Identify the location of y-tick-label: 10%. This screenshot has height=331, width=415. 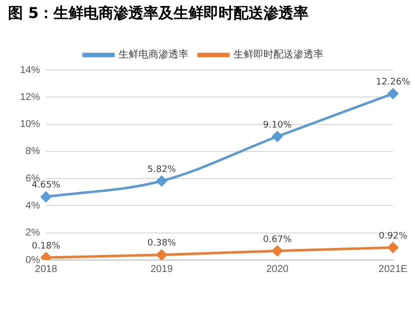
(30, 124).